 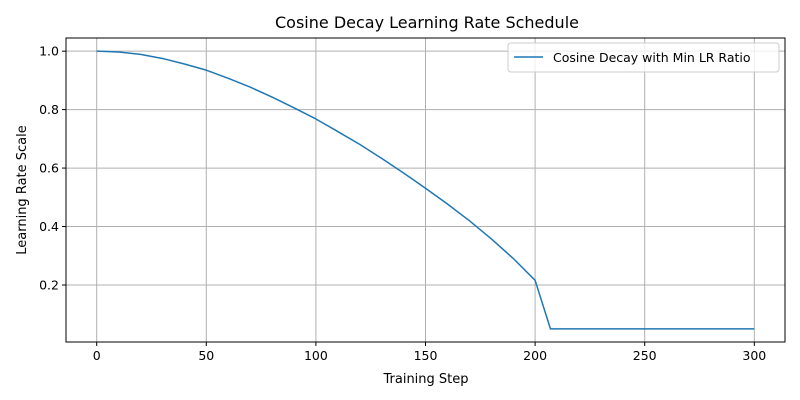 What do you see at coordinates (206, 355) in the screenshot?
I see `x-tick-label: 50` at bounding box center [206, 355].